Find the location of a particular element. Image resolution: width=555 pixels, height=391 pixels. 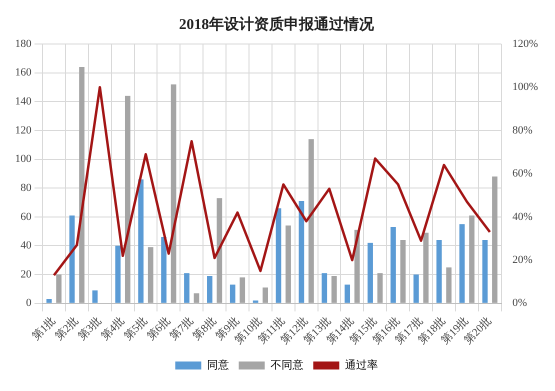

y-tick-label: 120 is located at coordinates (23, 130).